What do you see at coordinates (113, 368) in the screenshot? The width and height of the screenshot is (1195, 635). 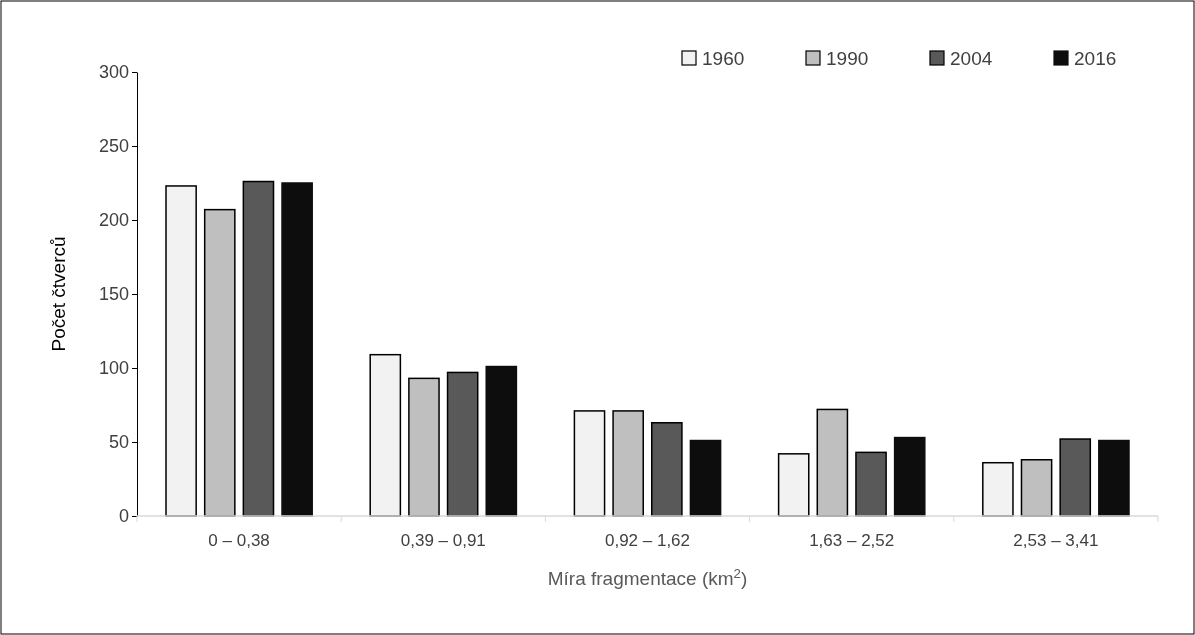 I see `y-tick-label: 100` at bounding box center [113, 368].